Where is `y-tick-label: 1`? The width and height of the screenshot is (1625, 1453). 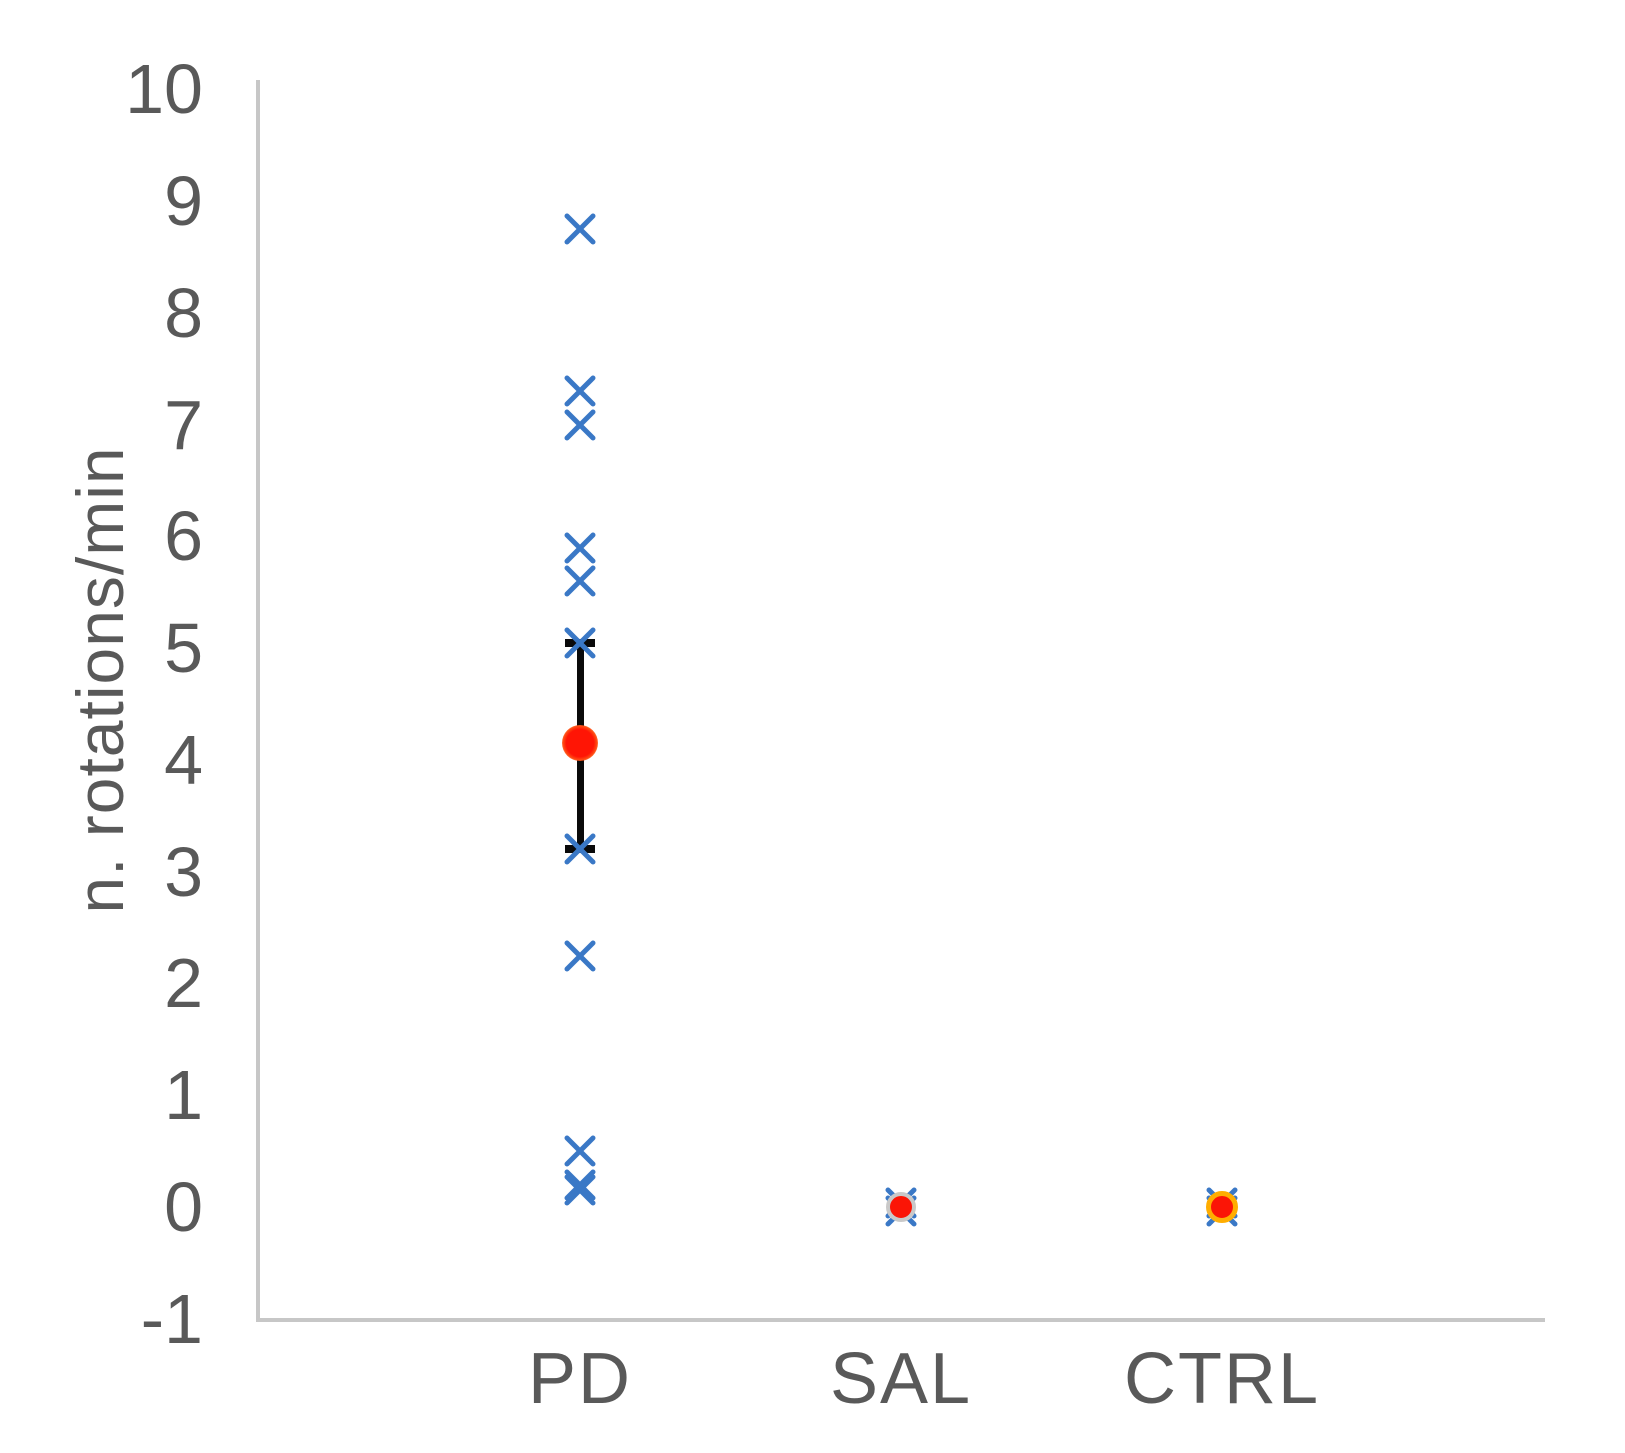
y-tick-label: 1 is located at coordinates (183, 1095).